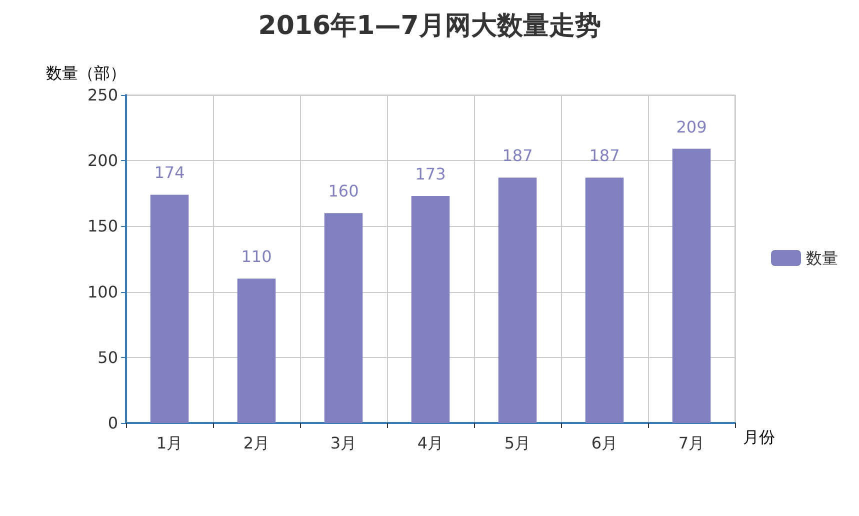  What do you see at coordinates (430, 443) in the screenshot?
I see `x-tick-label: 4月` at bounding box center [430, 443].